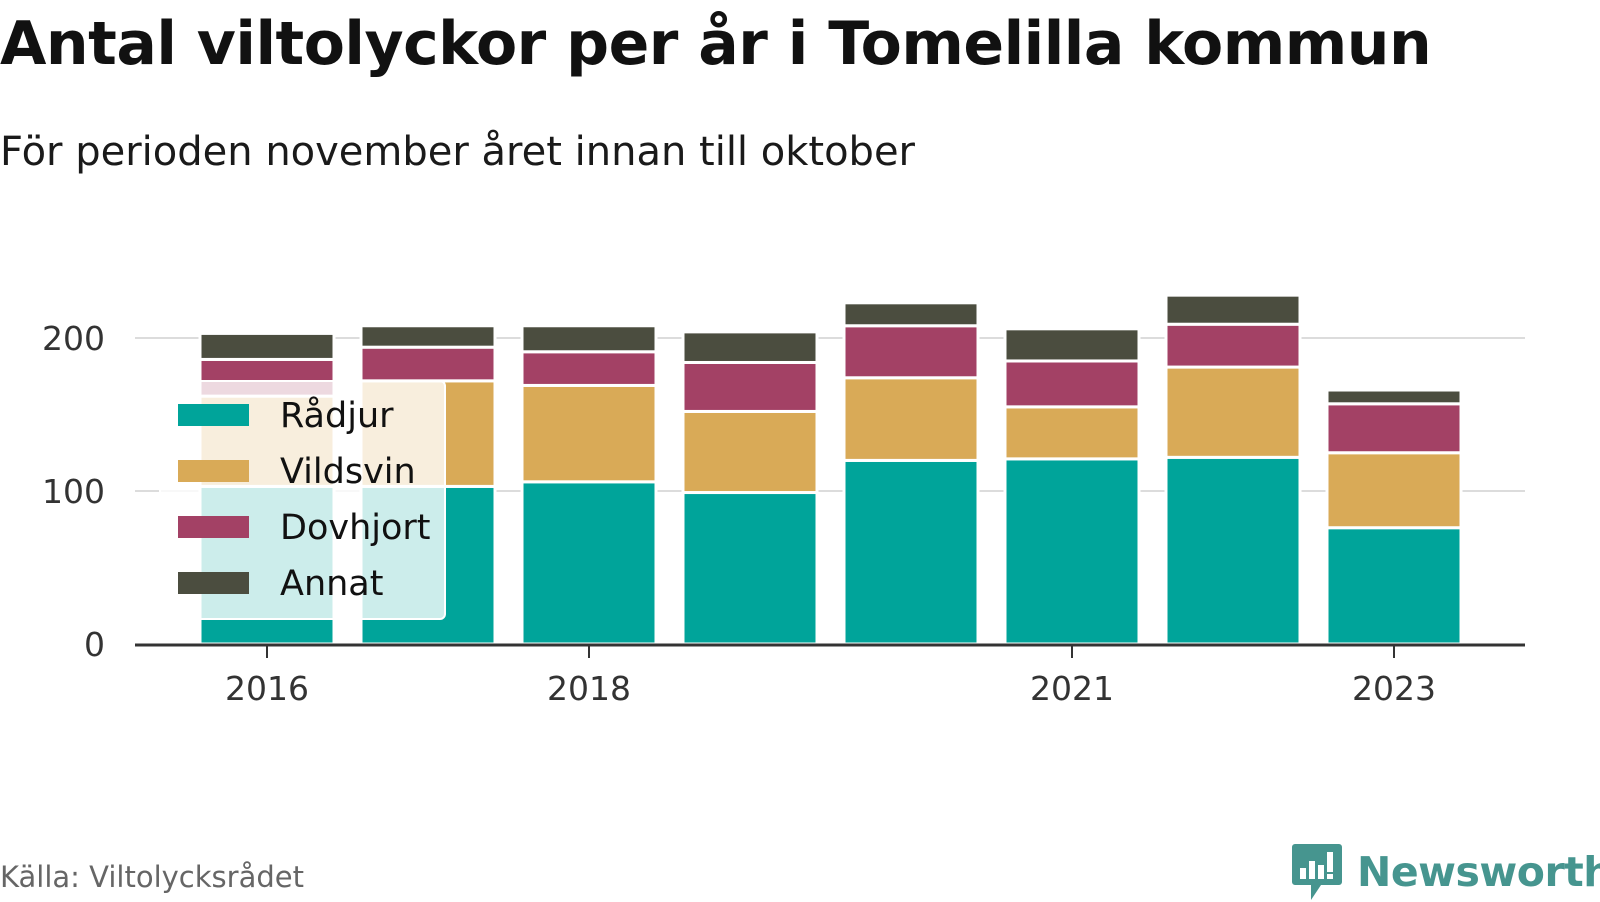 The width and height of the screenshot is (1600, 902). What do you see at coordinates (348, 472) in the screenshot?
I see `legend-label: Vildsvin` at bounding box center [348, 472].